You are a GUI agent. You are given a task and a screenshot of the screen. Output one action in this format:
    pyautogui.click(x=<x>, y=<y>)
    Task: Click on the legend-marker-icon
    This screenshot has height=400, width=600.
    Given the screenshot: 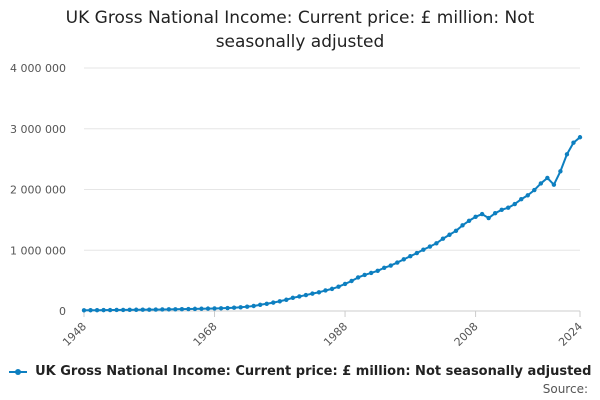 What is the action you would take?
    pyautogui.click(x=17, y=372)
    